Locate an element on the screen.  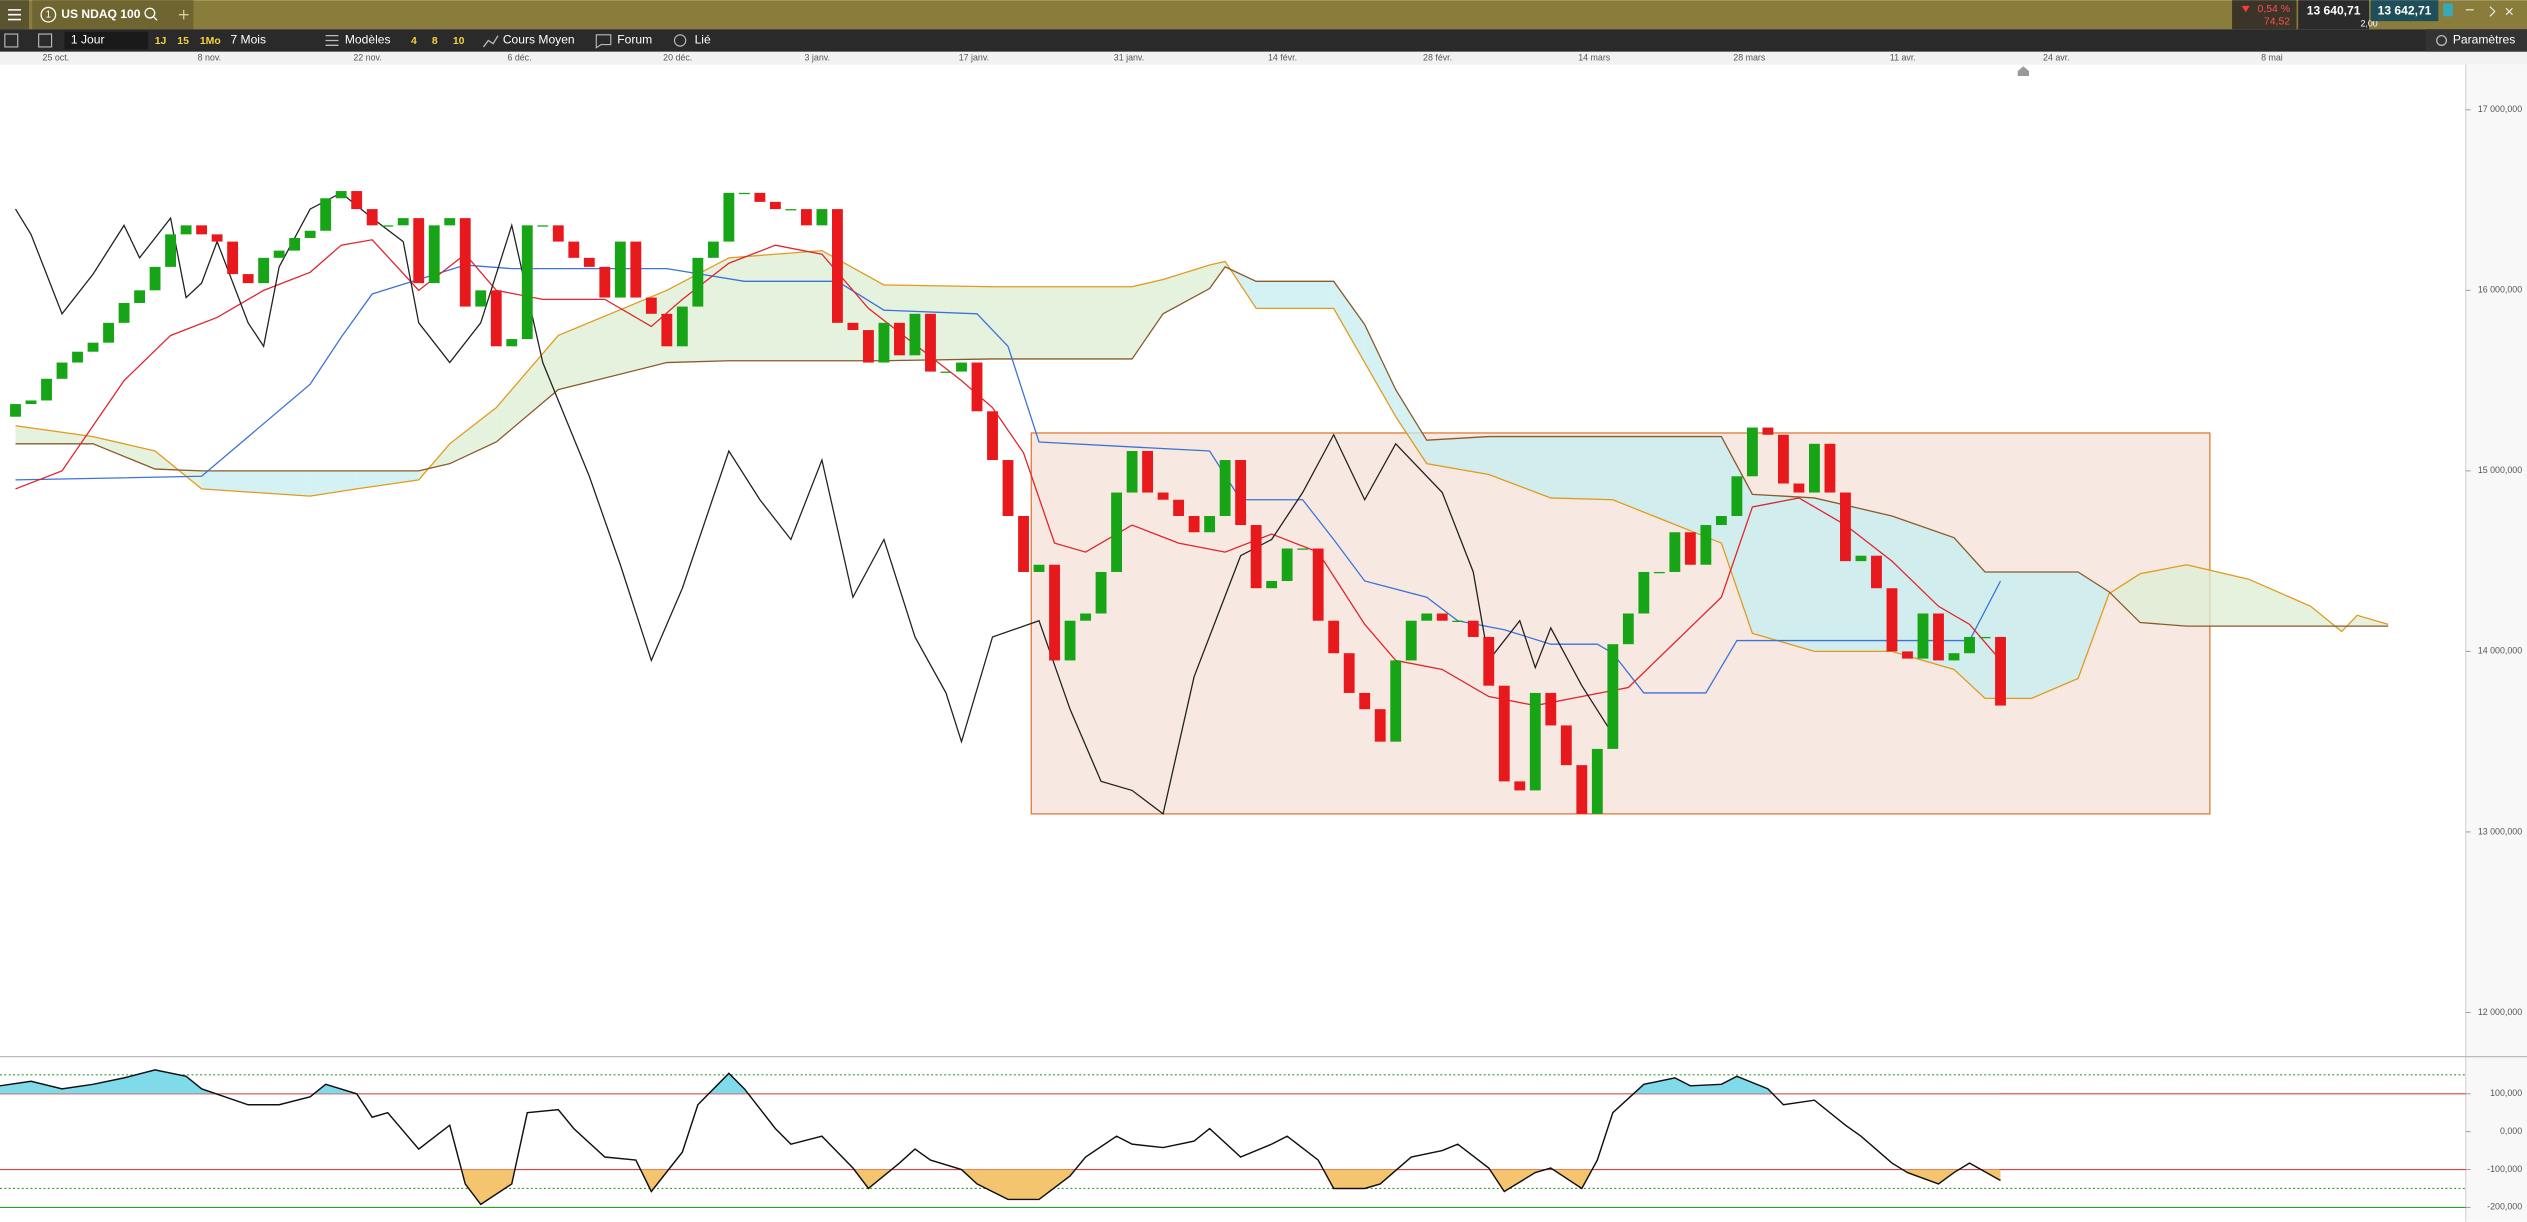
change-box is located at coordinates (2264, 15).